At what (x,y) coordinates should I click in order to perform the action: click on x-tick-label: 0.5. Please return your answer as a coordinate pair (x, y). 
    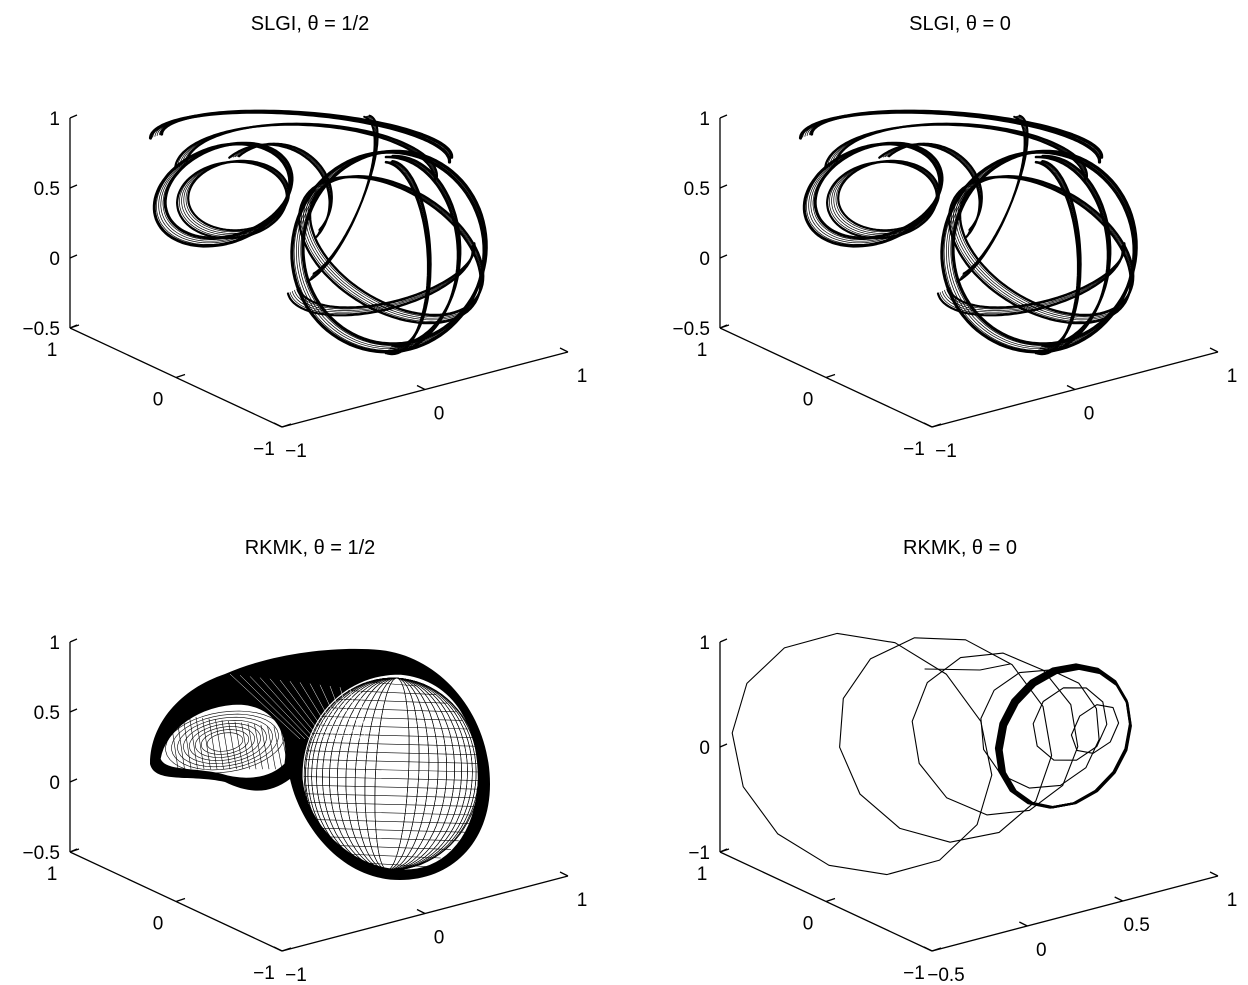
    Looking at the image, I should click on (1136, 925).